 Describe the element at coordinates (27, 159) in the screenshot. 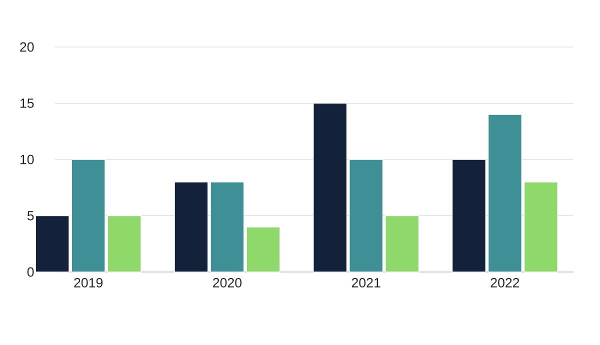

I see `y-tick-label: 10` at that location.